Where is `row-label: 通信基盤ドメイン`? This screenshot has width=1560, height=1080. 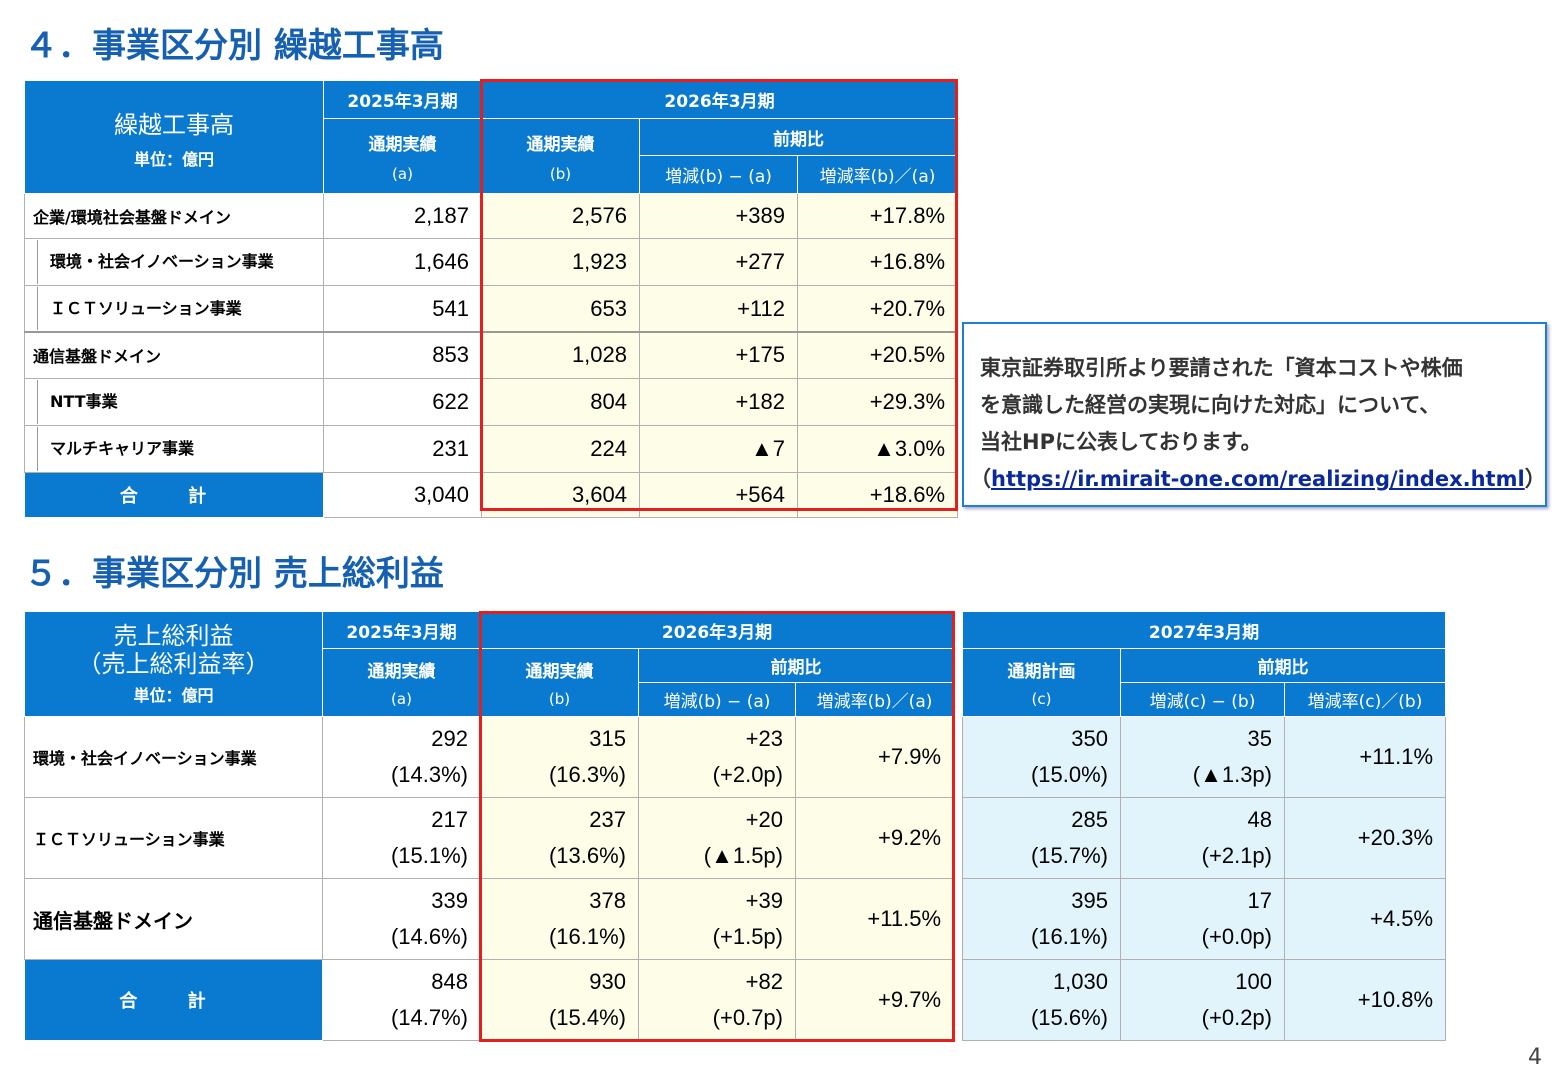
row-label: 通信基盤ドメイン is located at coordinates (173, 919).